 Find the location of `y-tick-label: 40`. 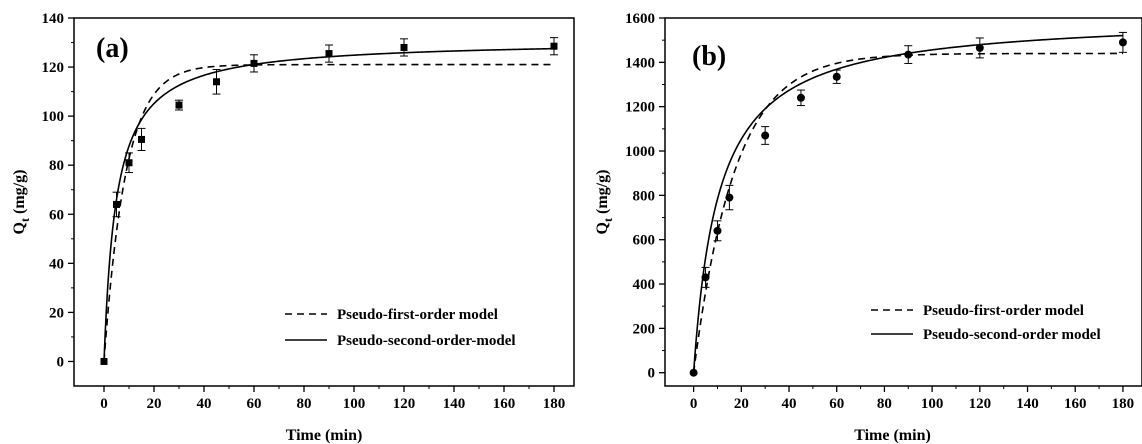

y-tick-label: 40 is located at coordinates (56, 264).